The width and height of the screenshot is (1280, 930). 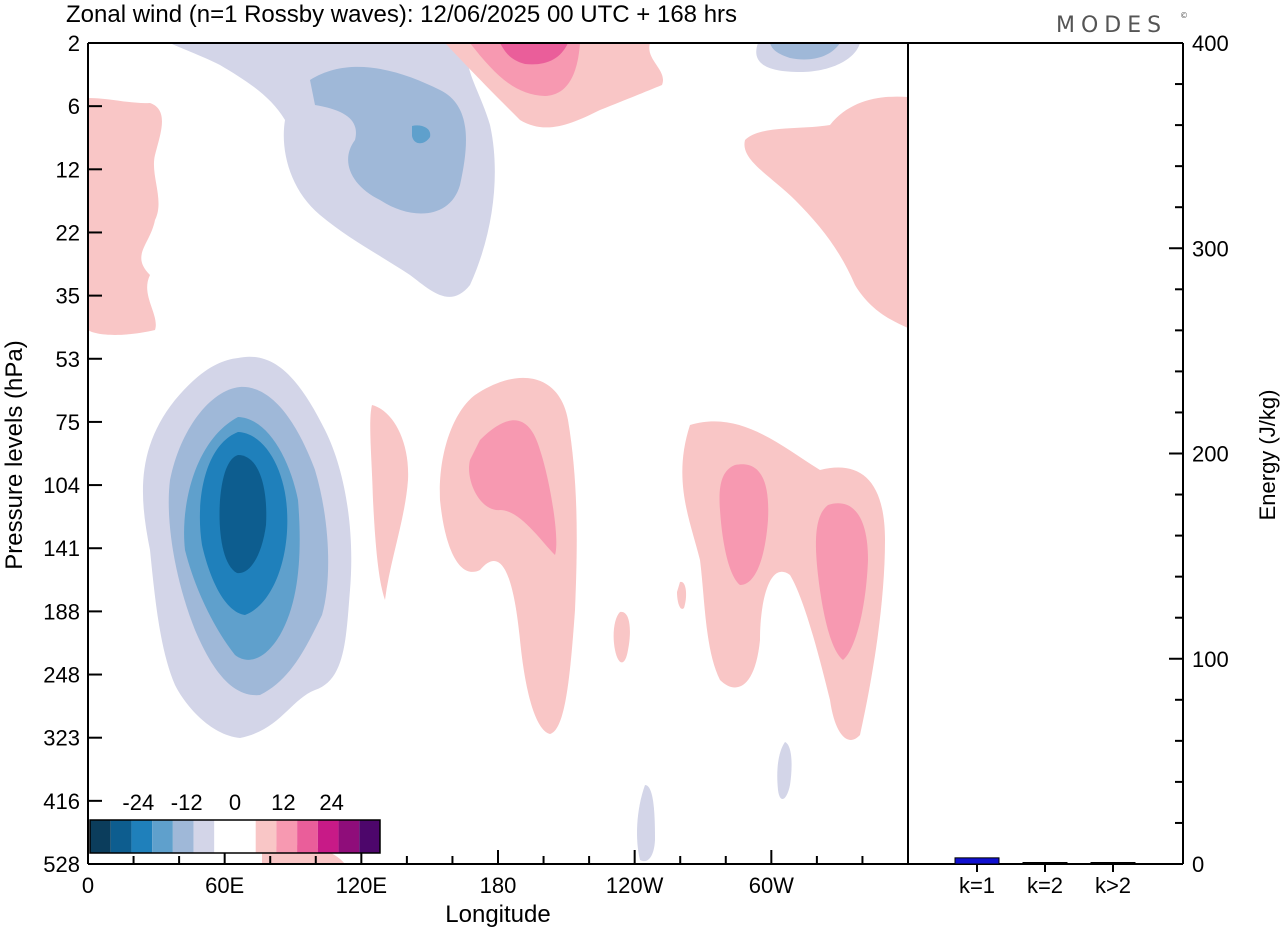 I want to click on energy-tick-label: 400, so click(x=1210, y=43).